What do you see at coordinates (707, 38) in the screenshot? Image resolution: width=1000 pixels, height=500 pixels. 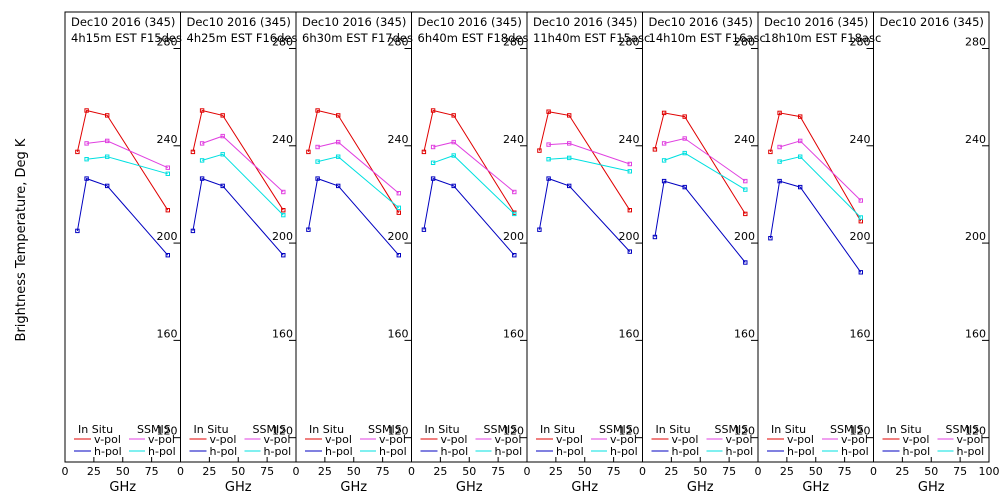 I see `panel-title-time: 14h10m EST F16asc` at bounding box center [707, 38].